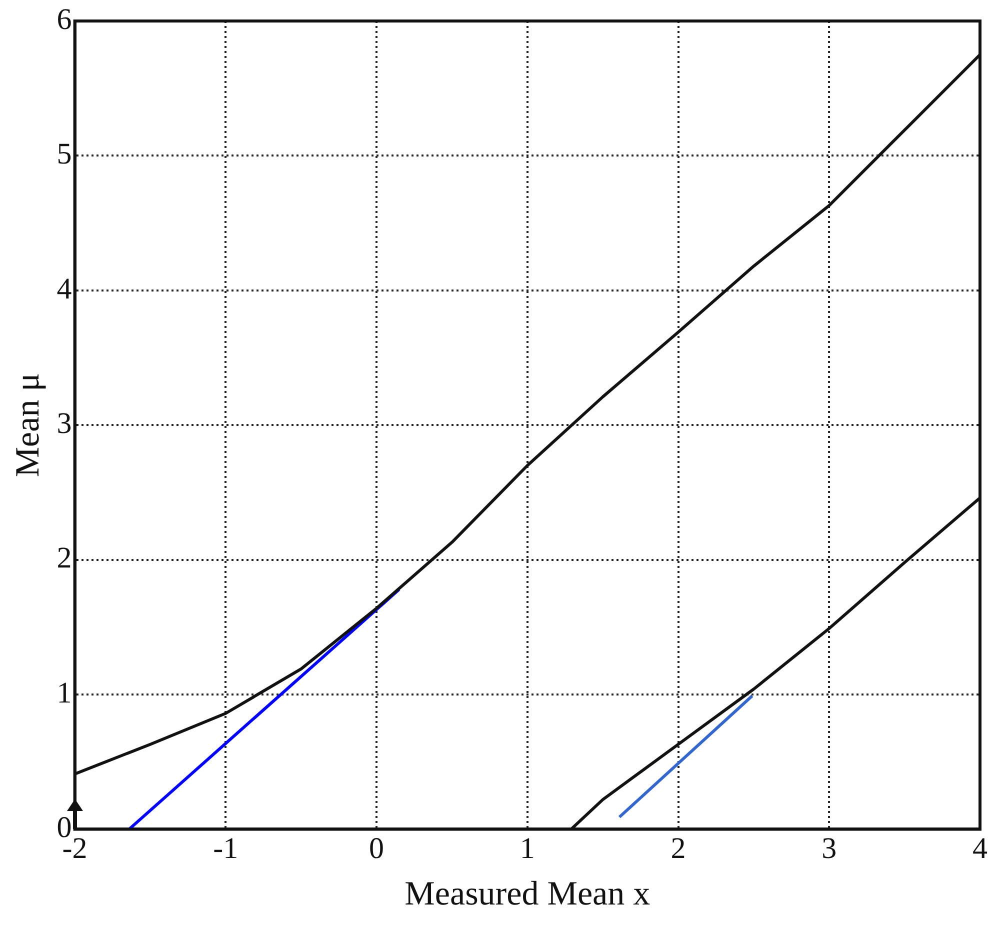 The image size is (1000, 925). What do you see at coordinates (829, 849) in the screenshot?
I see `x-tick-label: 3` at bounding box center [829, 849].